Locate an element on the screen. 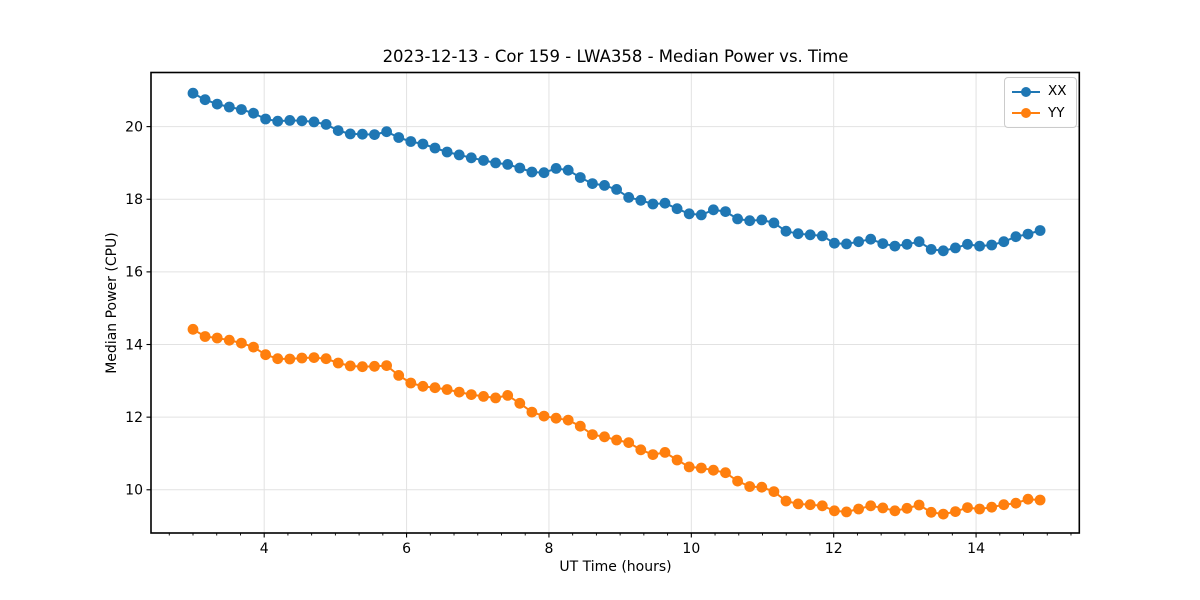 The height and width of the screenshot is (600, 1200). x-tick-label: 10 is located at coordinates (691, 549).